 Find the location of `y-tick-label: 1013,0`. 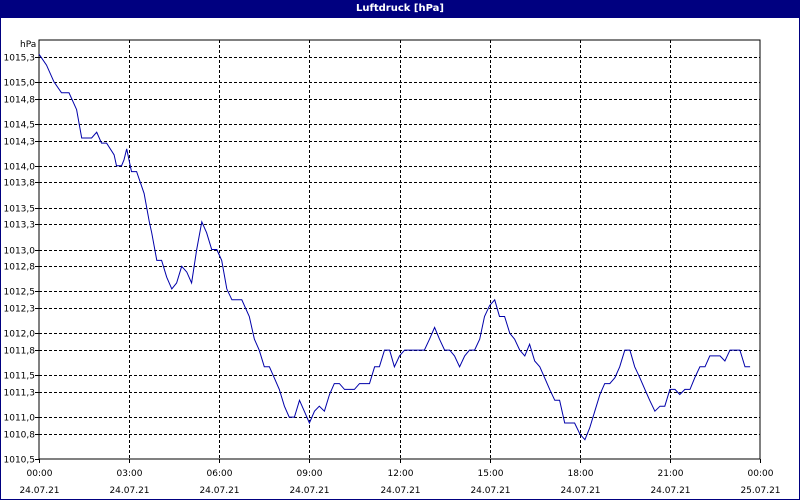

y-tick-label: 1013,0 is located at coordinates (20, 252).